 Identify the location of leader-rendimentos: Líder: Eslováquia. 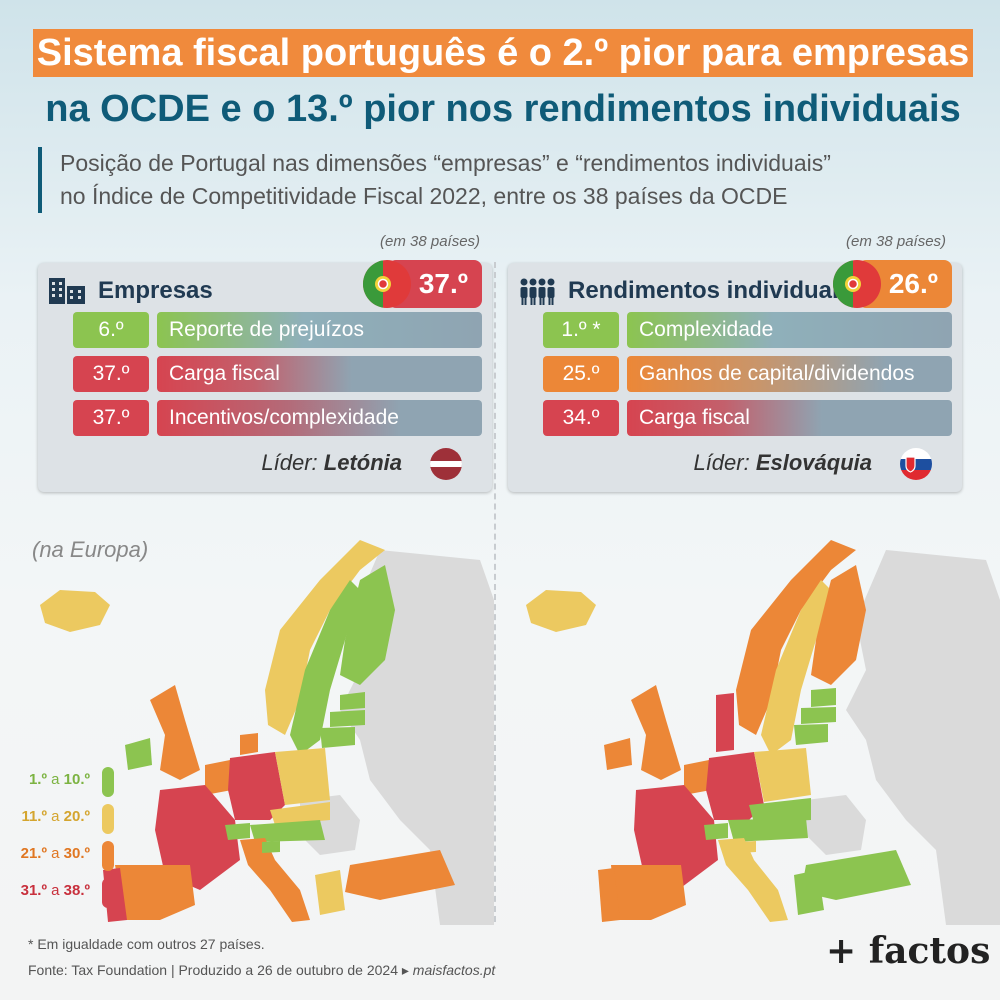
(782, 463).